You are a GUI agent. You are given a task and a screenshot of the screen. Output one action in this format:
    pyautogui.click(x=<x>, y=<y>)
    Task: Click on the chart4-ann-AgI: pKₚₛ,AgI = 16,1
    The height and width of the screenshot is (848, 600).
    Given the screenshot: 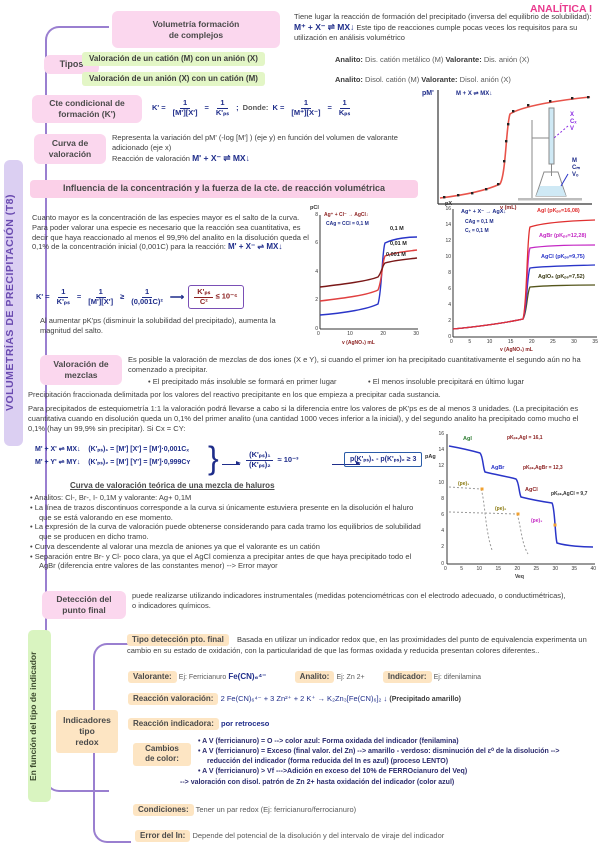 What is the action you would take?
    pyautogui.click(x=525, y=438)
    